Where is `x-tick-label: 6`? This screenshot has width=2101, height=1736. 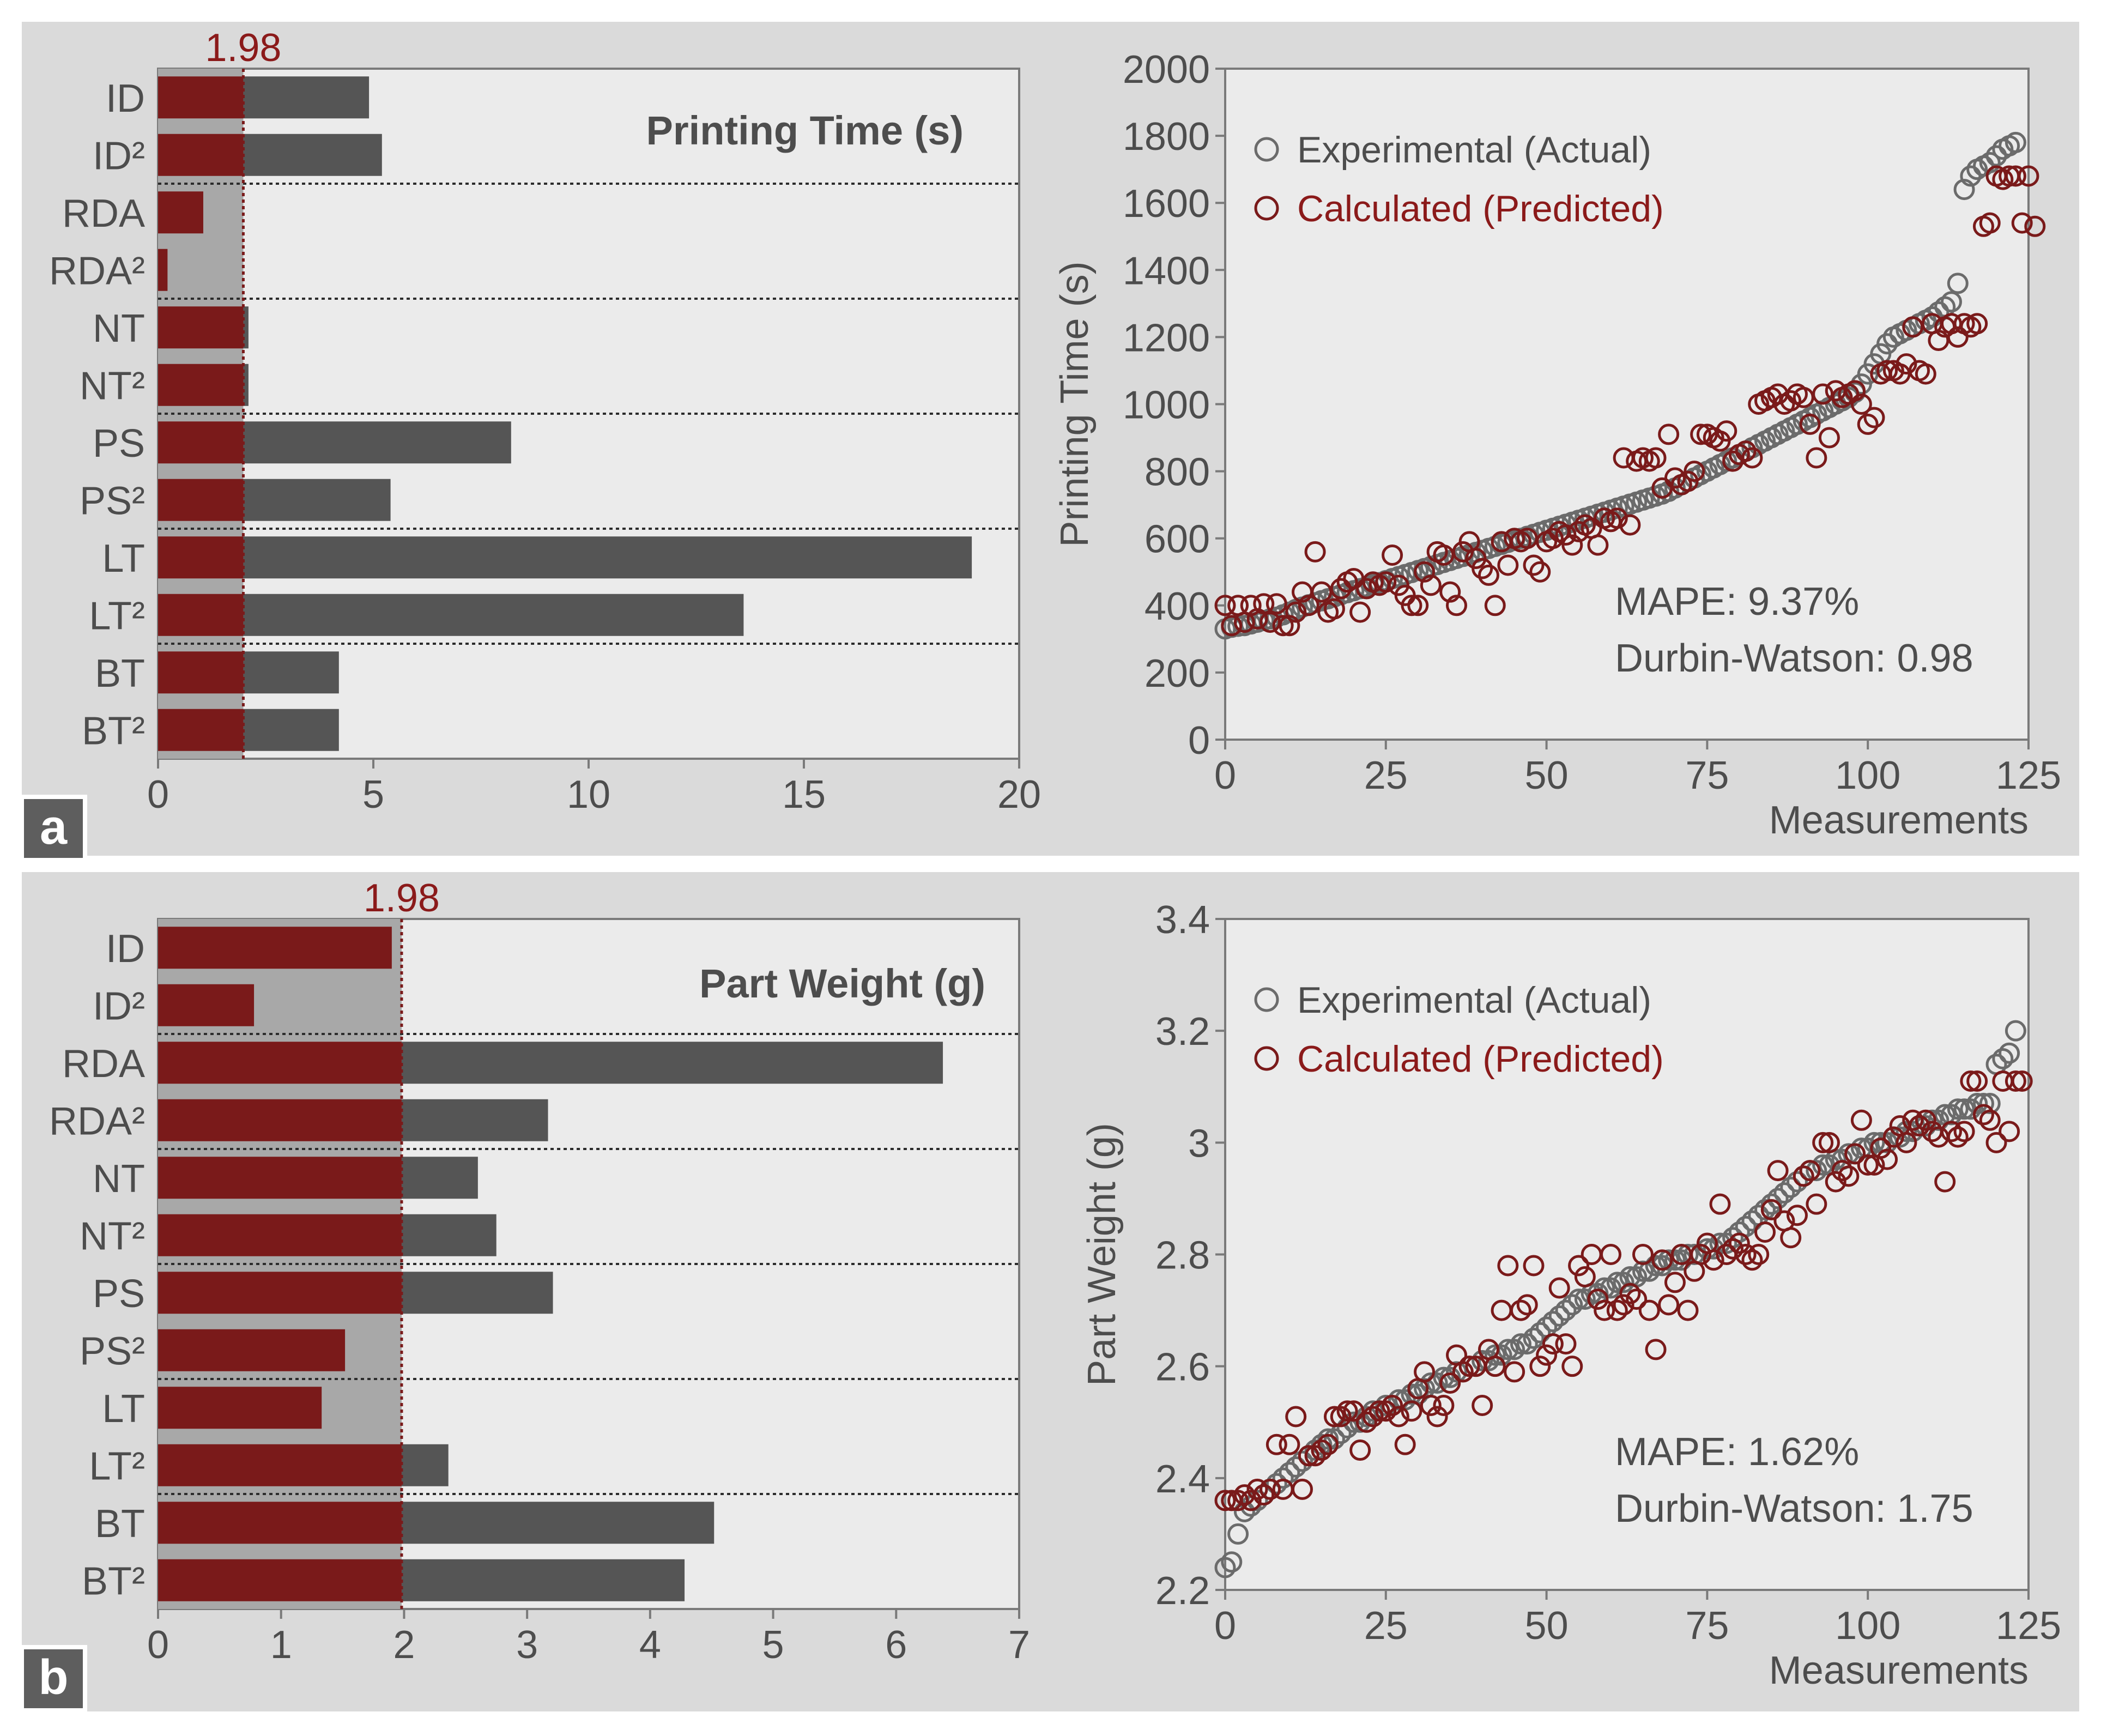
x-tick-label: 6 is located at coordinates (896, 1645).